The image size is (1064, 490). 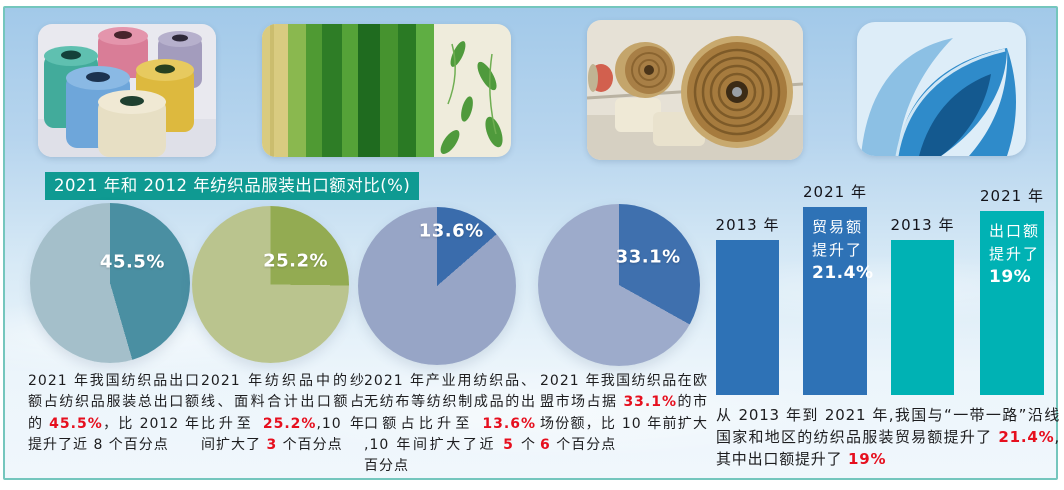 What do you see at coordinates (110, 283) in the screenshot?
I see `pie-chart-total-export-share: 45.5%` at bounding box center [110, 283].